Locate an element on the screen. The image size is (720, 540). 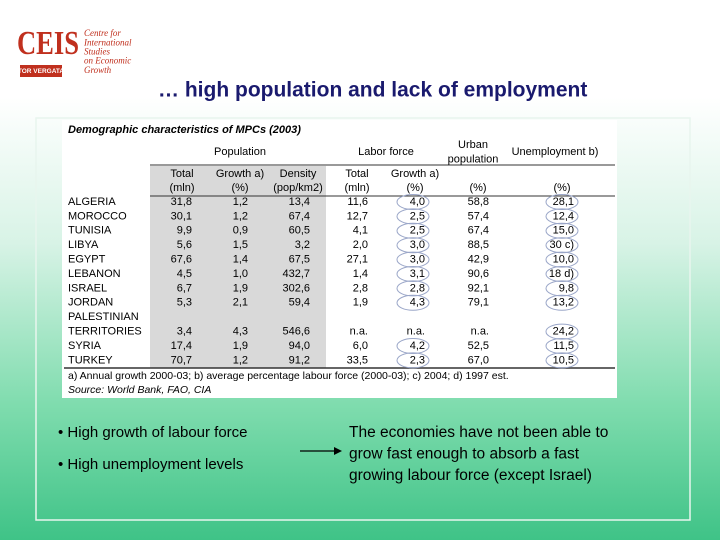
table-cell: 79,1 is located at coordinates (478, 303).